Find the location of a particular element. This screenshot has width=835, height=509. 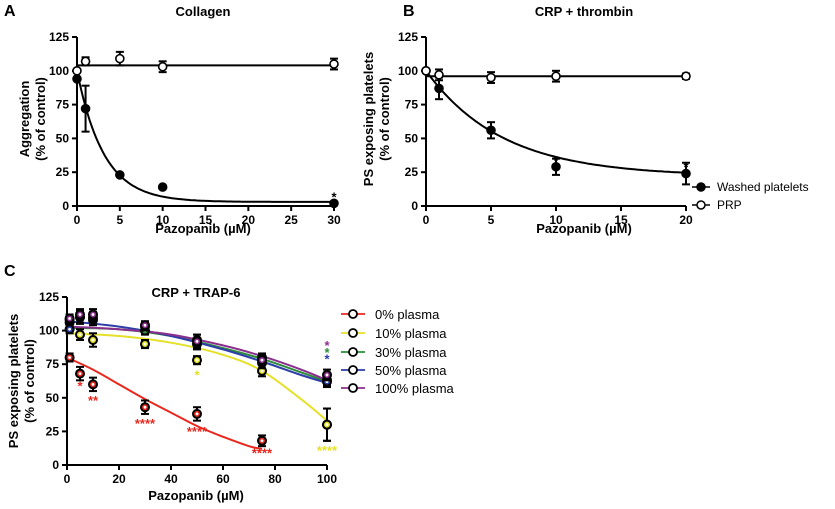

y-tick-label-a: 100 is located at coordinates (59, 71).